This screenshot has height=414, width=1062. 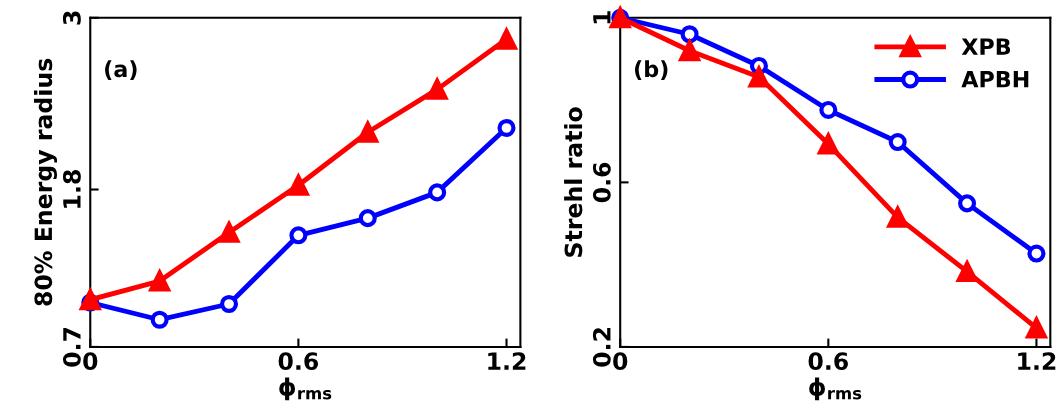 I want to click on annotation: (a), so click(x=121, y=70).